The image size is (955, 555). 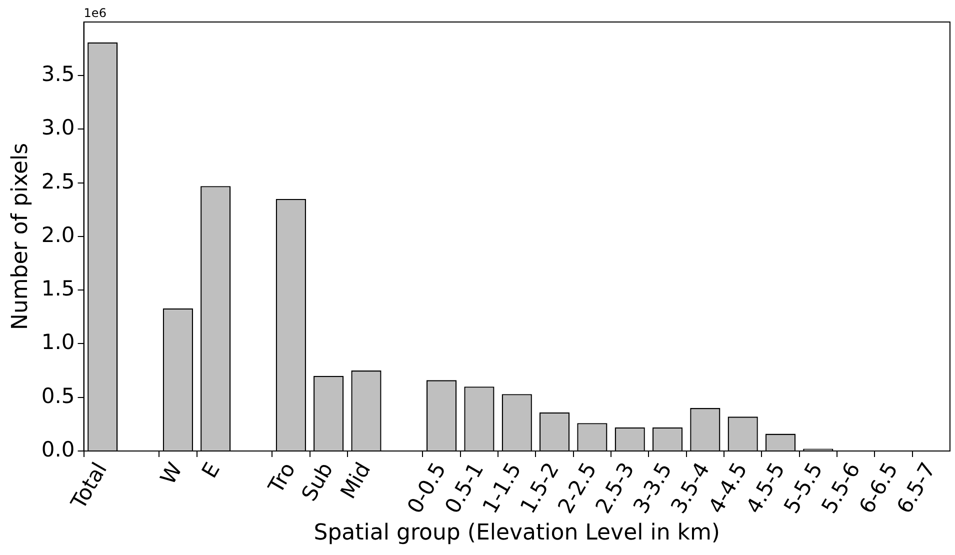 I want to click on x-tick-label: W, so click(x=172, y=473).